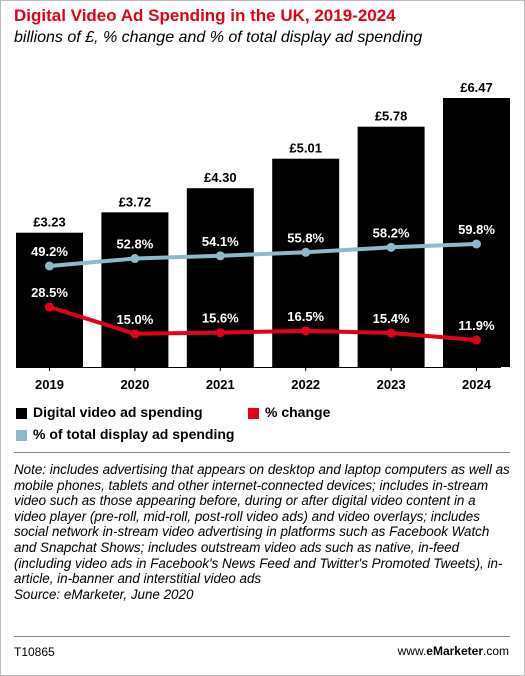 The height and width of the screenshot is (676, 525). Describe the element at coordinates (412, 651) in the screenshot. I see `site-prefix: www.` at that location.